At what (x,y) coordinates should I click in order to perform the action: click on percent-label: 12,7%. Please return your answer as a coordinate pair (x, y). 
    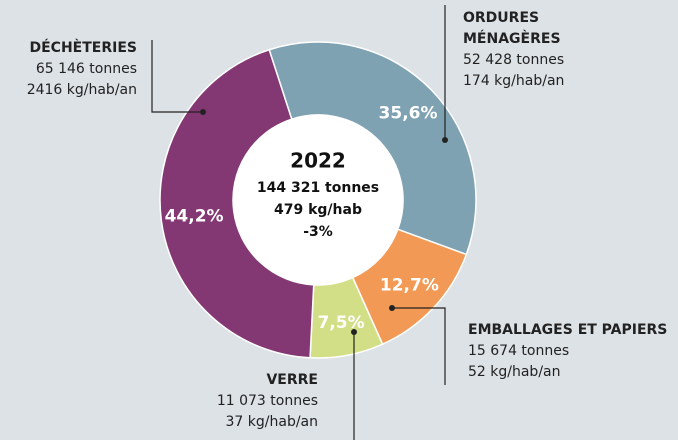
    Looking at the image, I should click on (409, 285).